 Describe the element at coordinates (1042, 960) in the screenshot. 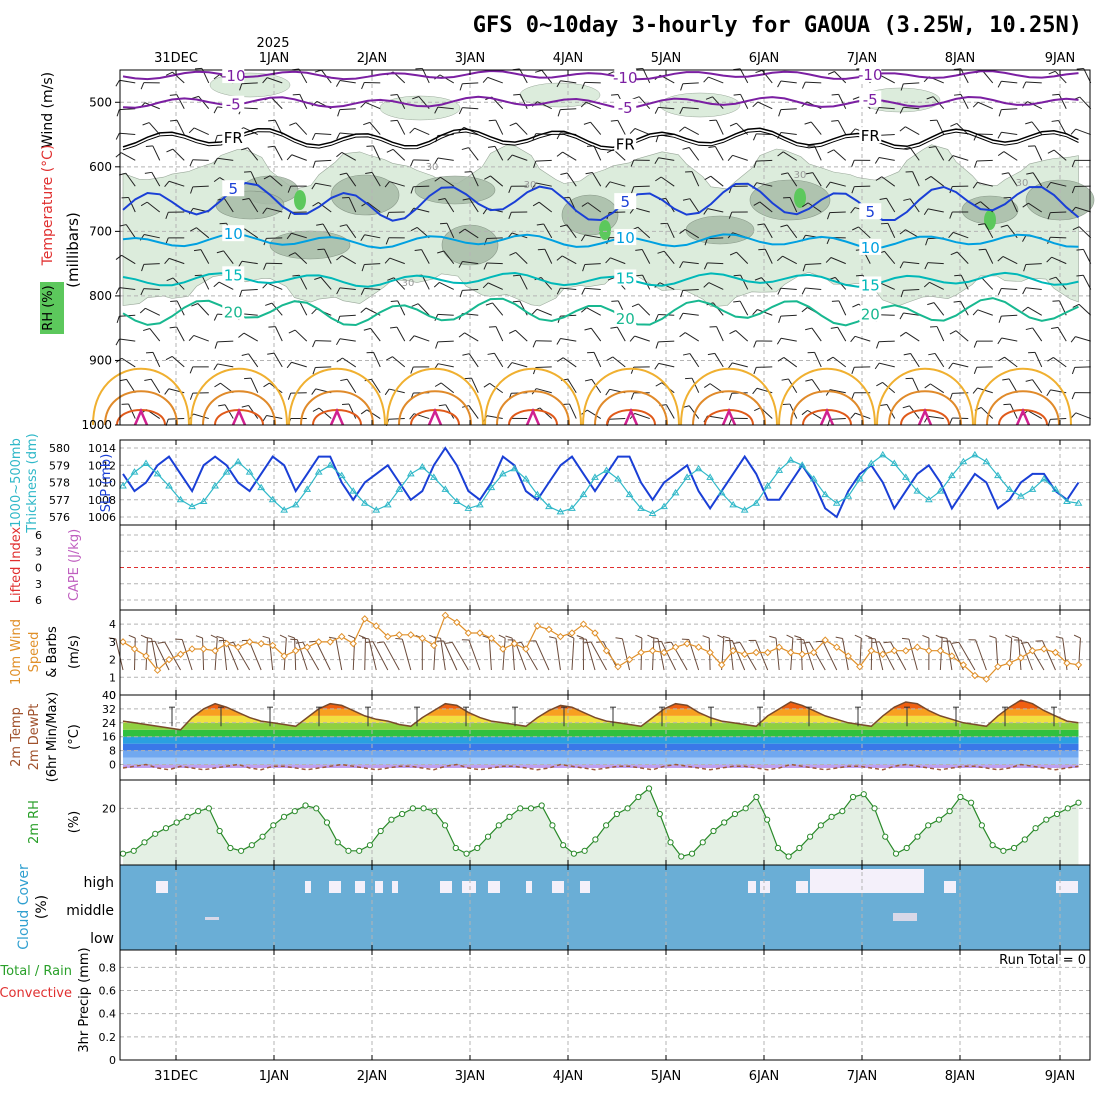

I see `run-total-label: Run Total = 0` at that location.